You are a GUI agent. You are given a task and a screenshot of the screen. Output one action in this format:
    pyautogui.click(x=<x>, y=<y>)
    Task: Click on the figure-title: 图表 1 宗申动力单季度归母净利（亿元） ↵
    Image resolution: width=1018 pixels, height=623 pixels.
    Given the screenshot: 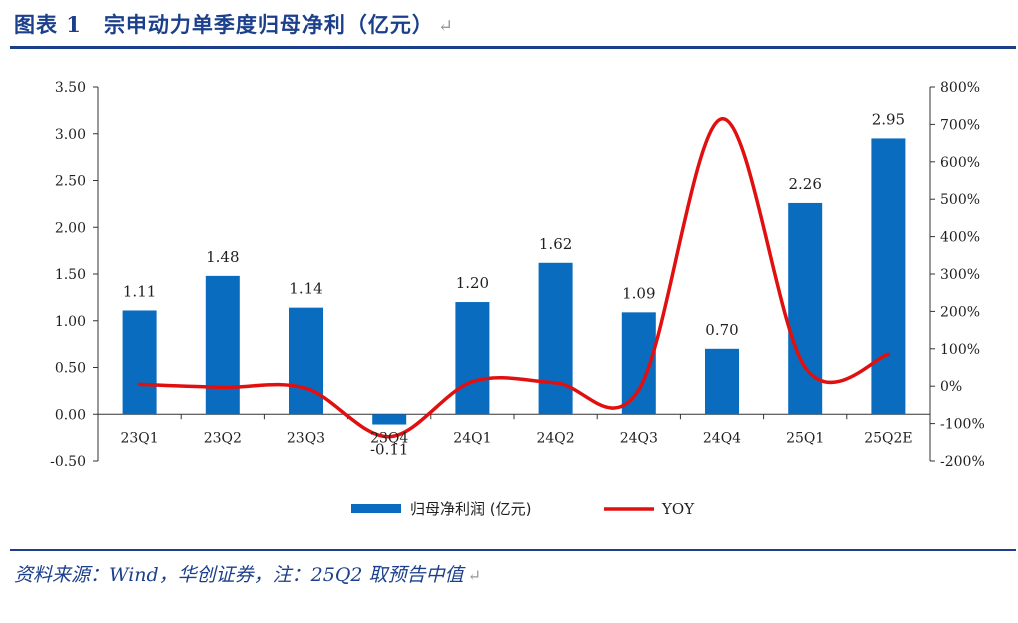 What is the action you would take?
    pyautogui.click(x=234, y=24)
    